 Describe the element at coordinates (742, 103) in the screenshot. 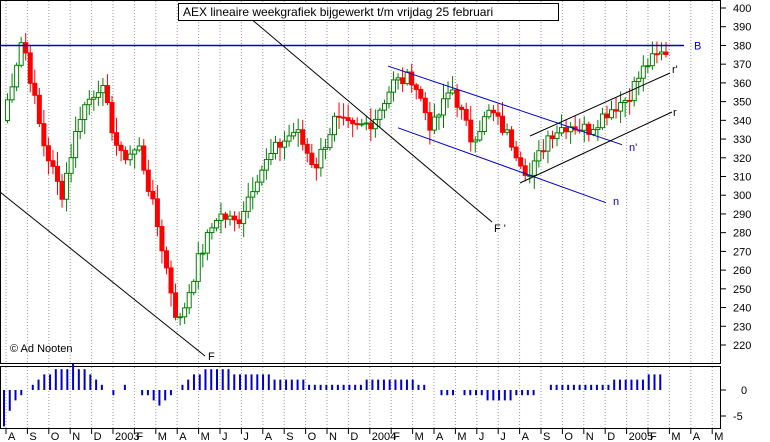

I see `y-tick-label: 350` at that location.